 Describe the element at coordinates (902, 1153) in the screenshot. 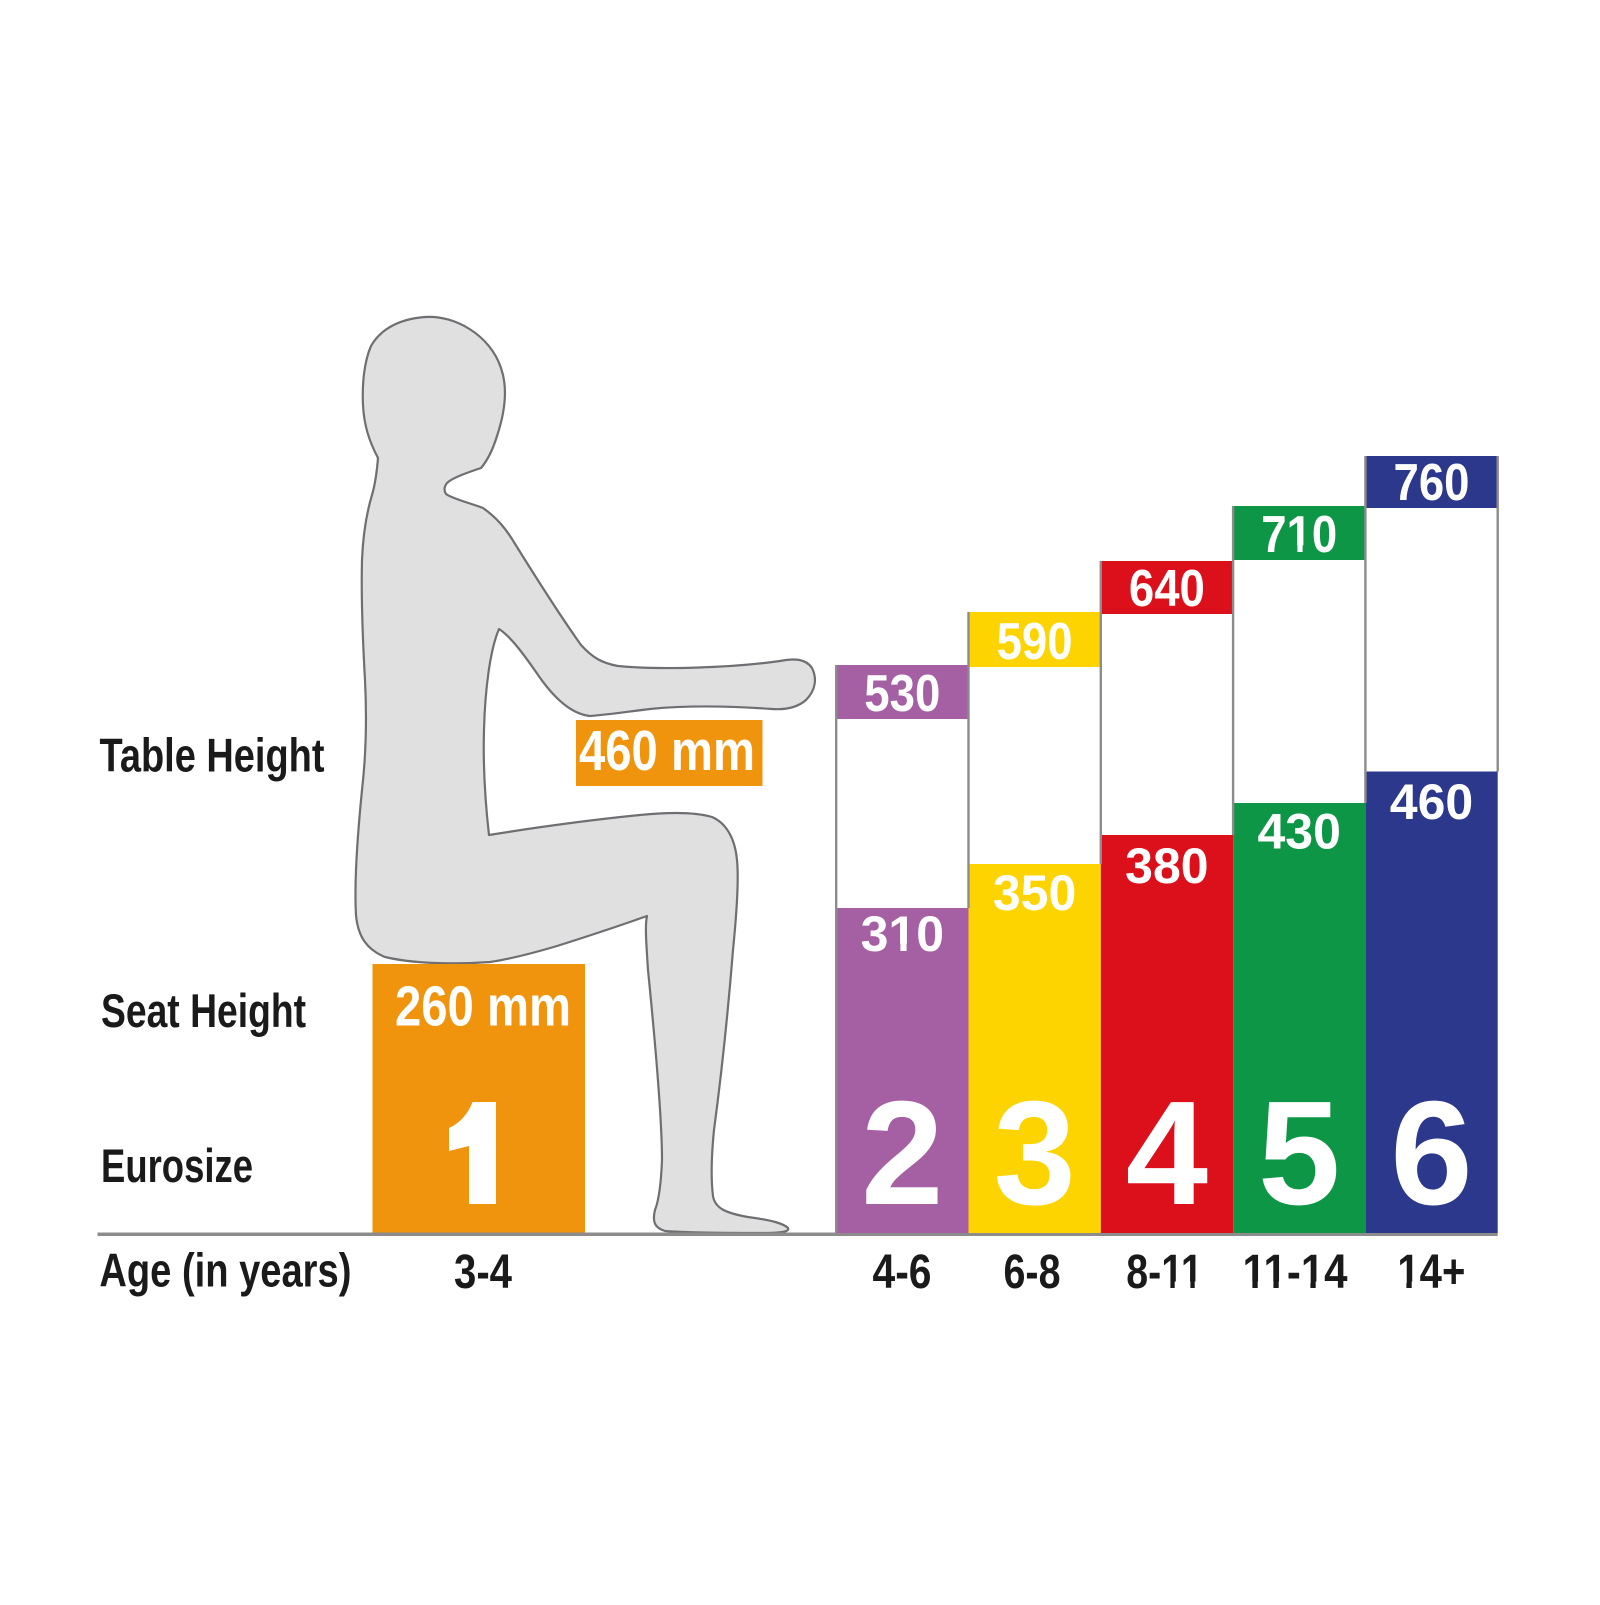

I see `svg-text: 2` at that location.